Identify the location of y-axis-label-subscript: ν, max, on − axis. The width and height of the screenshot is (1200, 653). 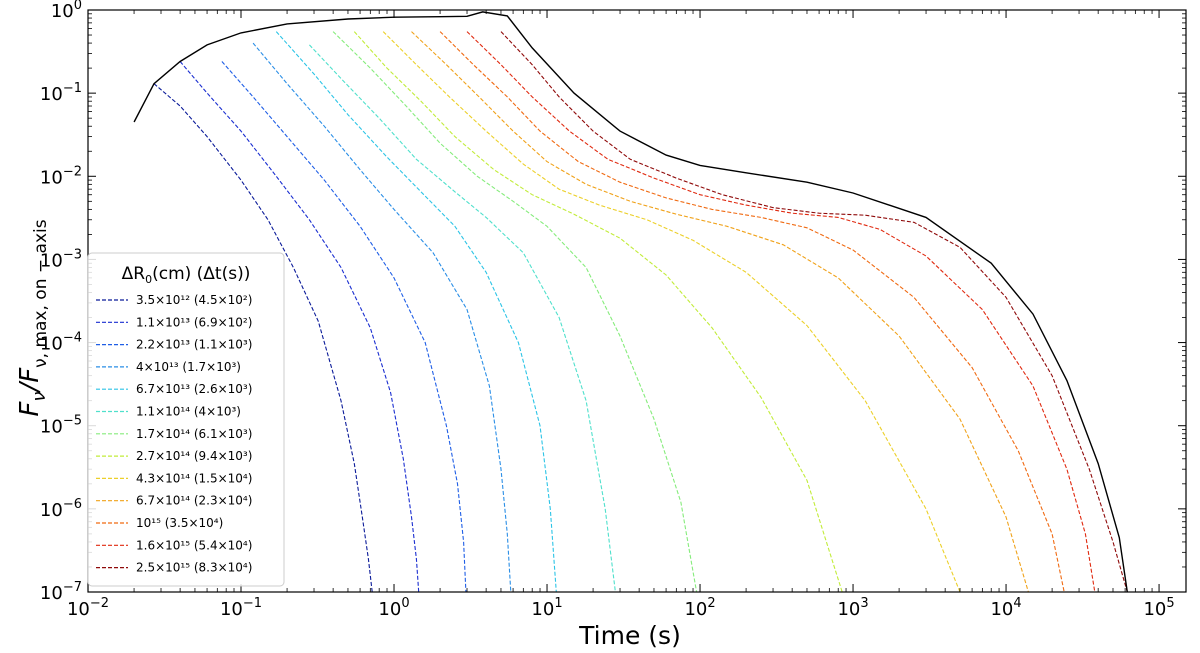
(41, 293).